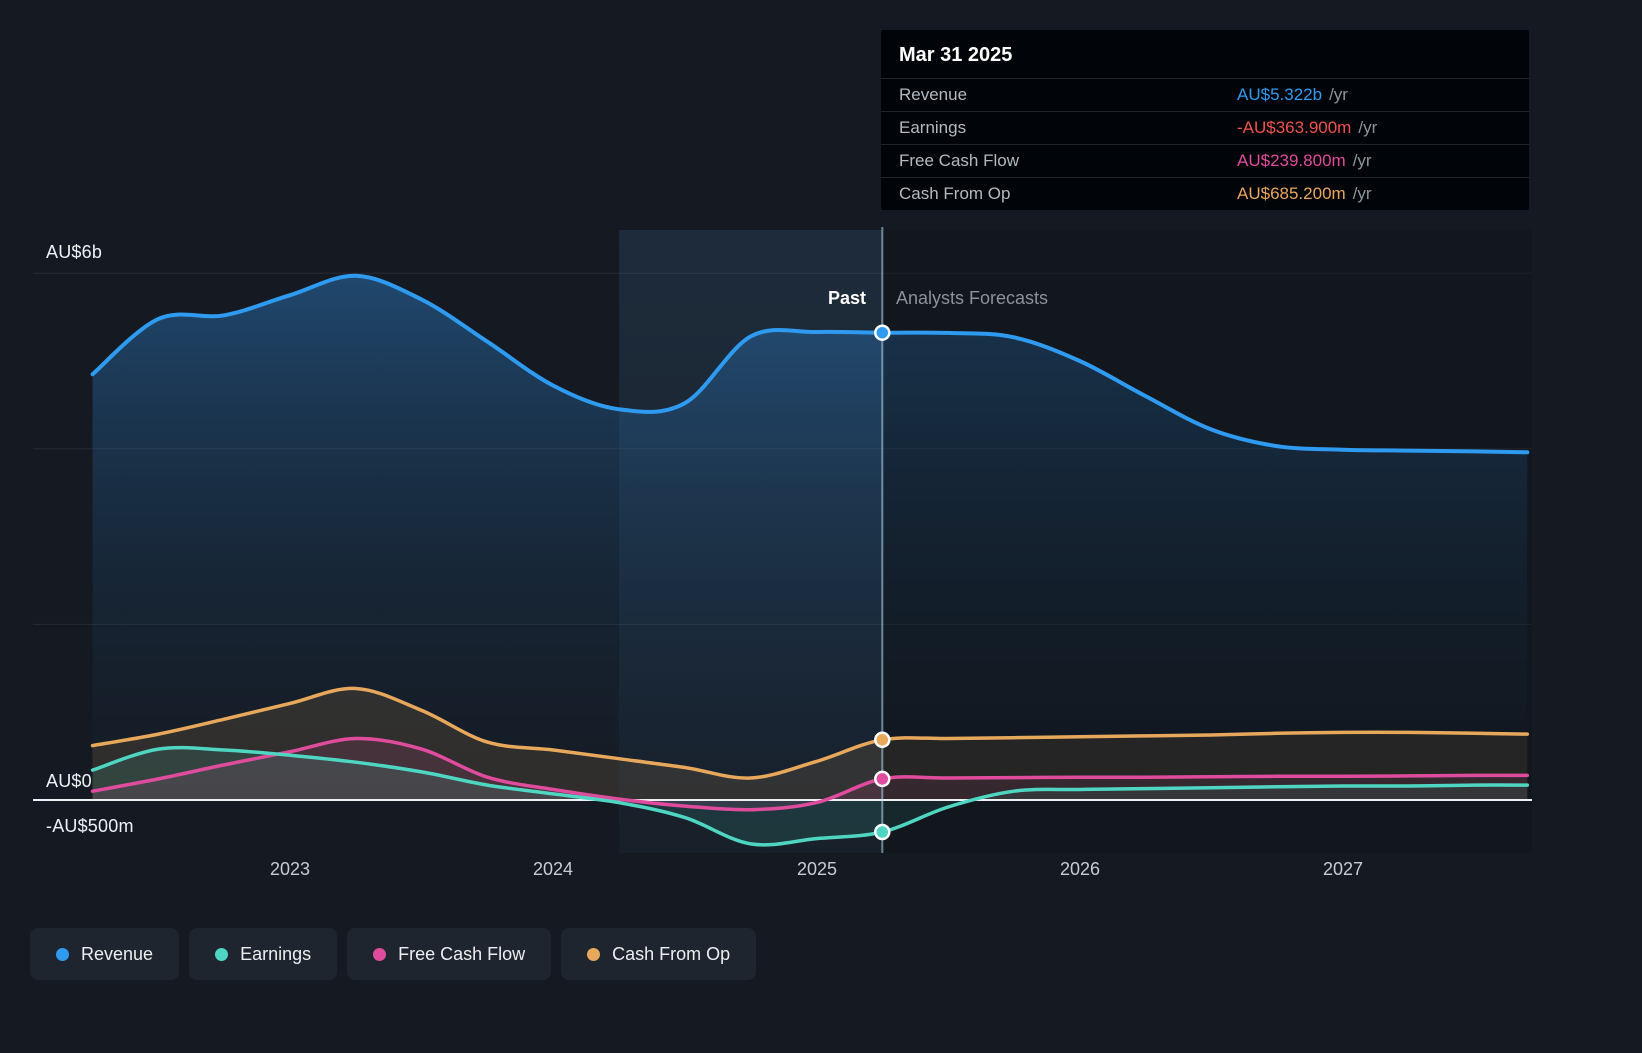 Image resolution: width=1642 pixels, height=1053 pixels. Describe the element at coordinates (462, 953) in the screenshot. I see `legend-label-free-cash-flow: Free Cash Flow` at that location.